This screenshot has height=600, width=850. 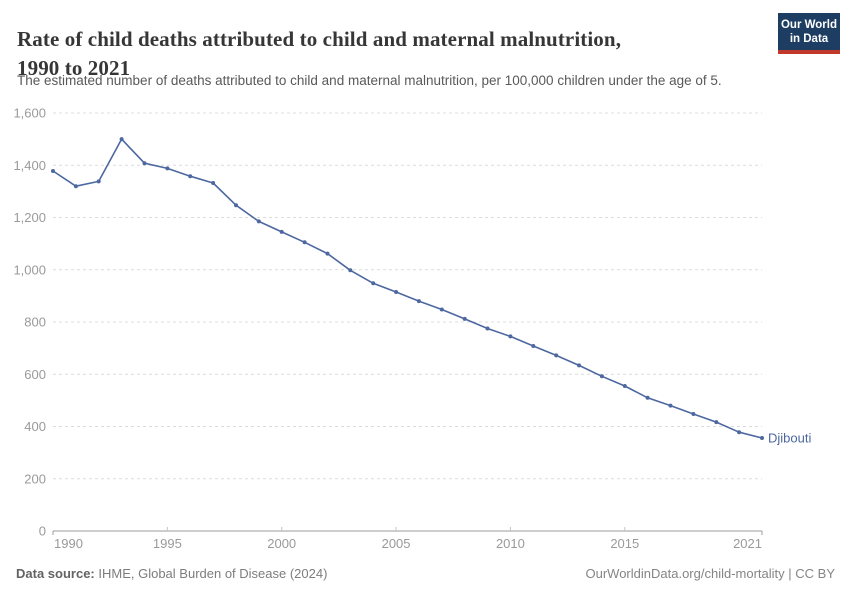 I want to click on x-axis-tick-label: 2010, so click(x=510, y=543).